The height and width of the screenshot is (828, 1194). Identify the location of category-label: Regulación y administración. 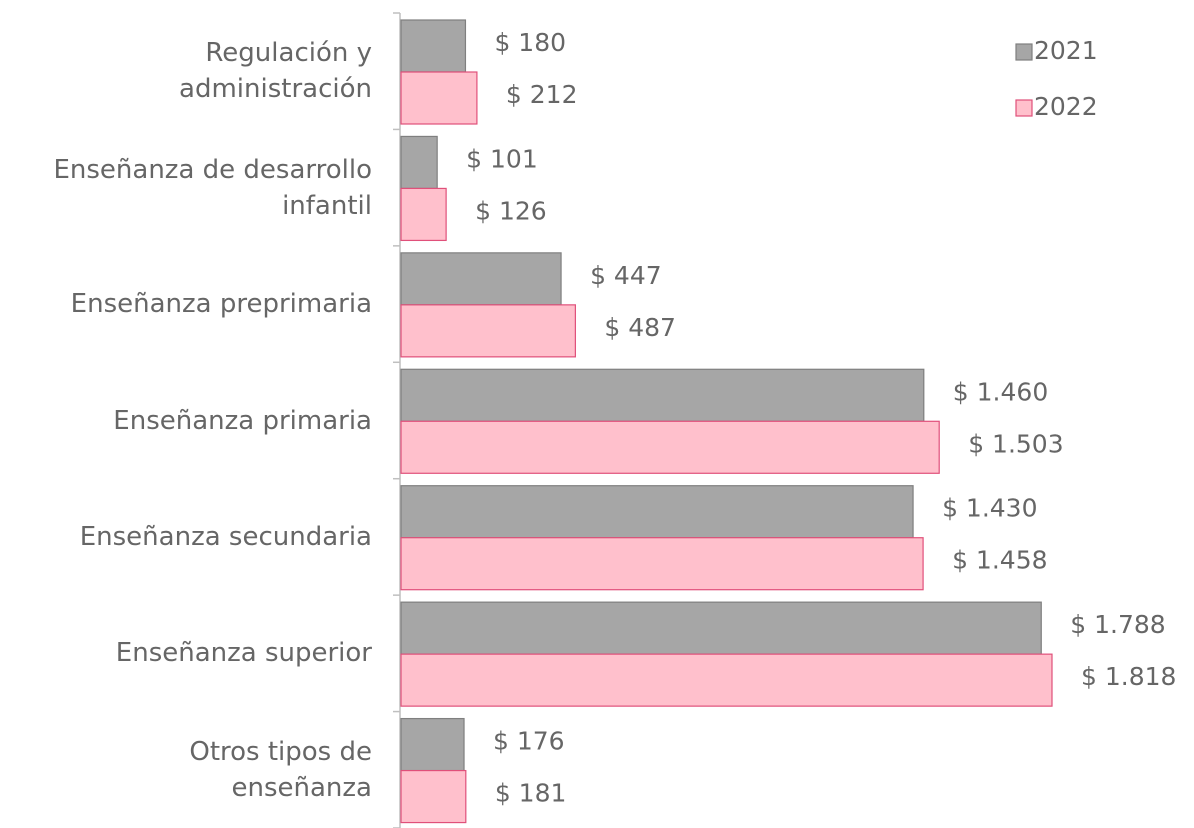
(275, 71).